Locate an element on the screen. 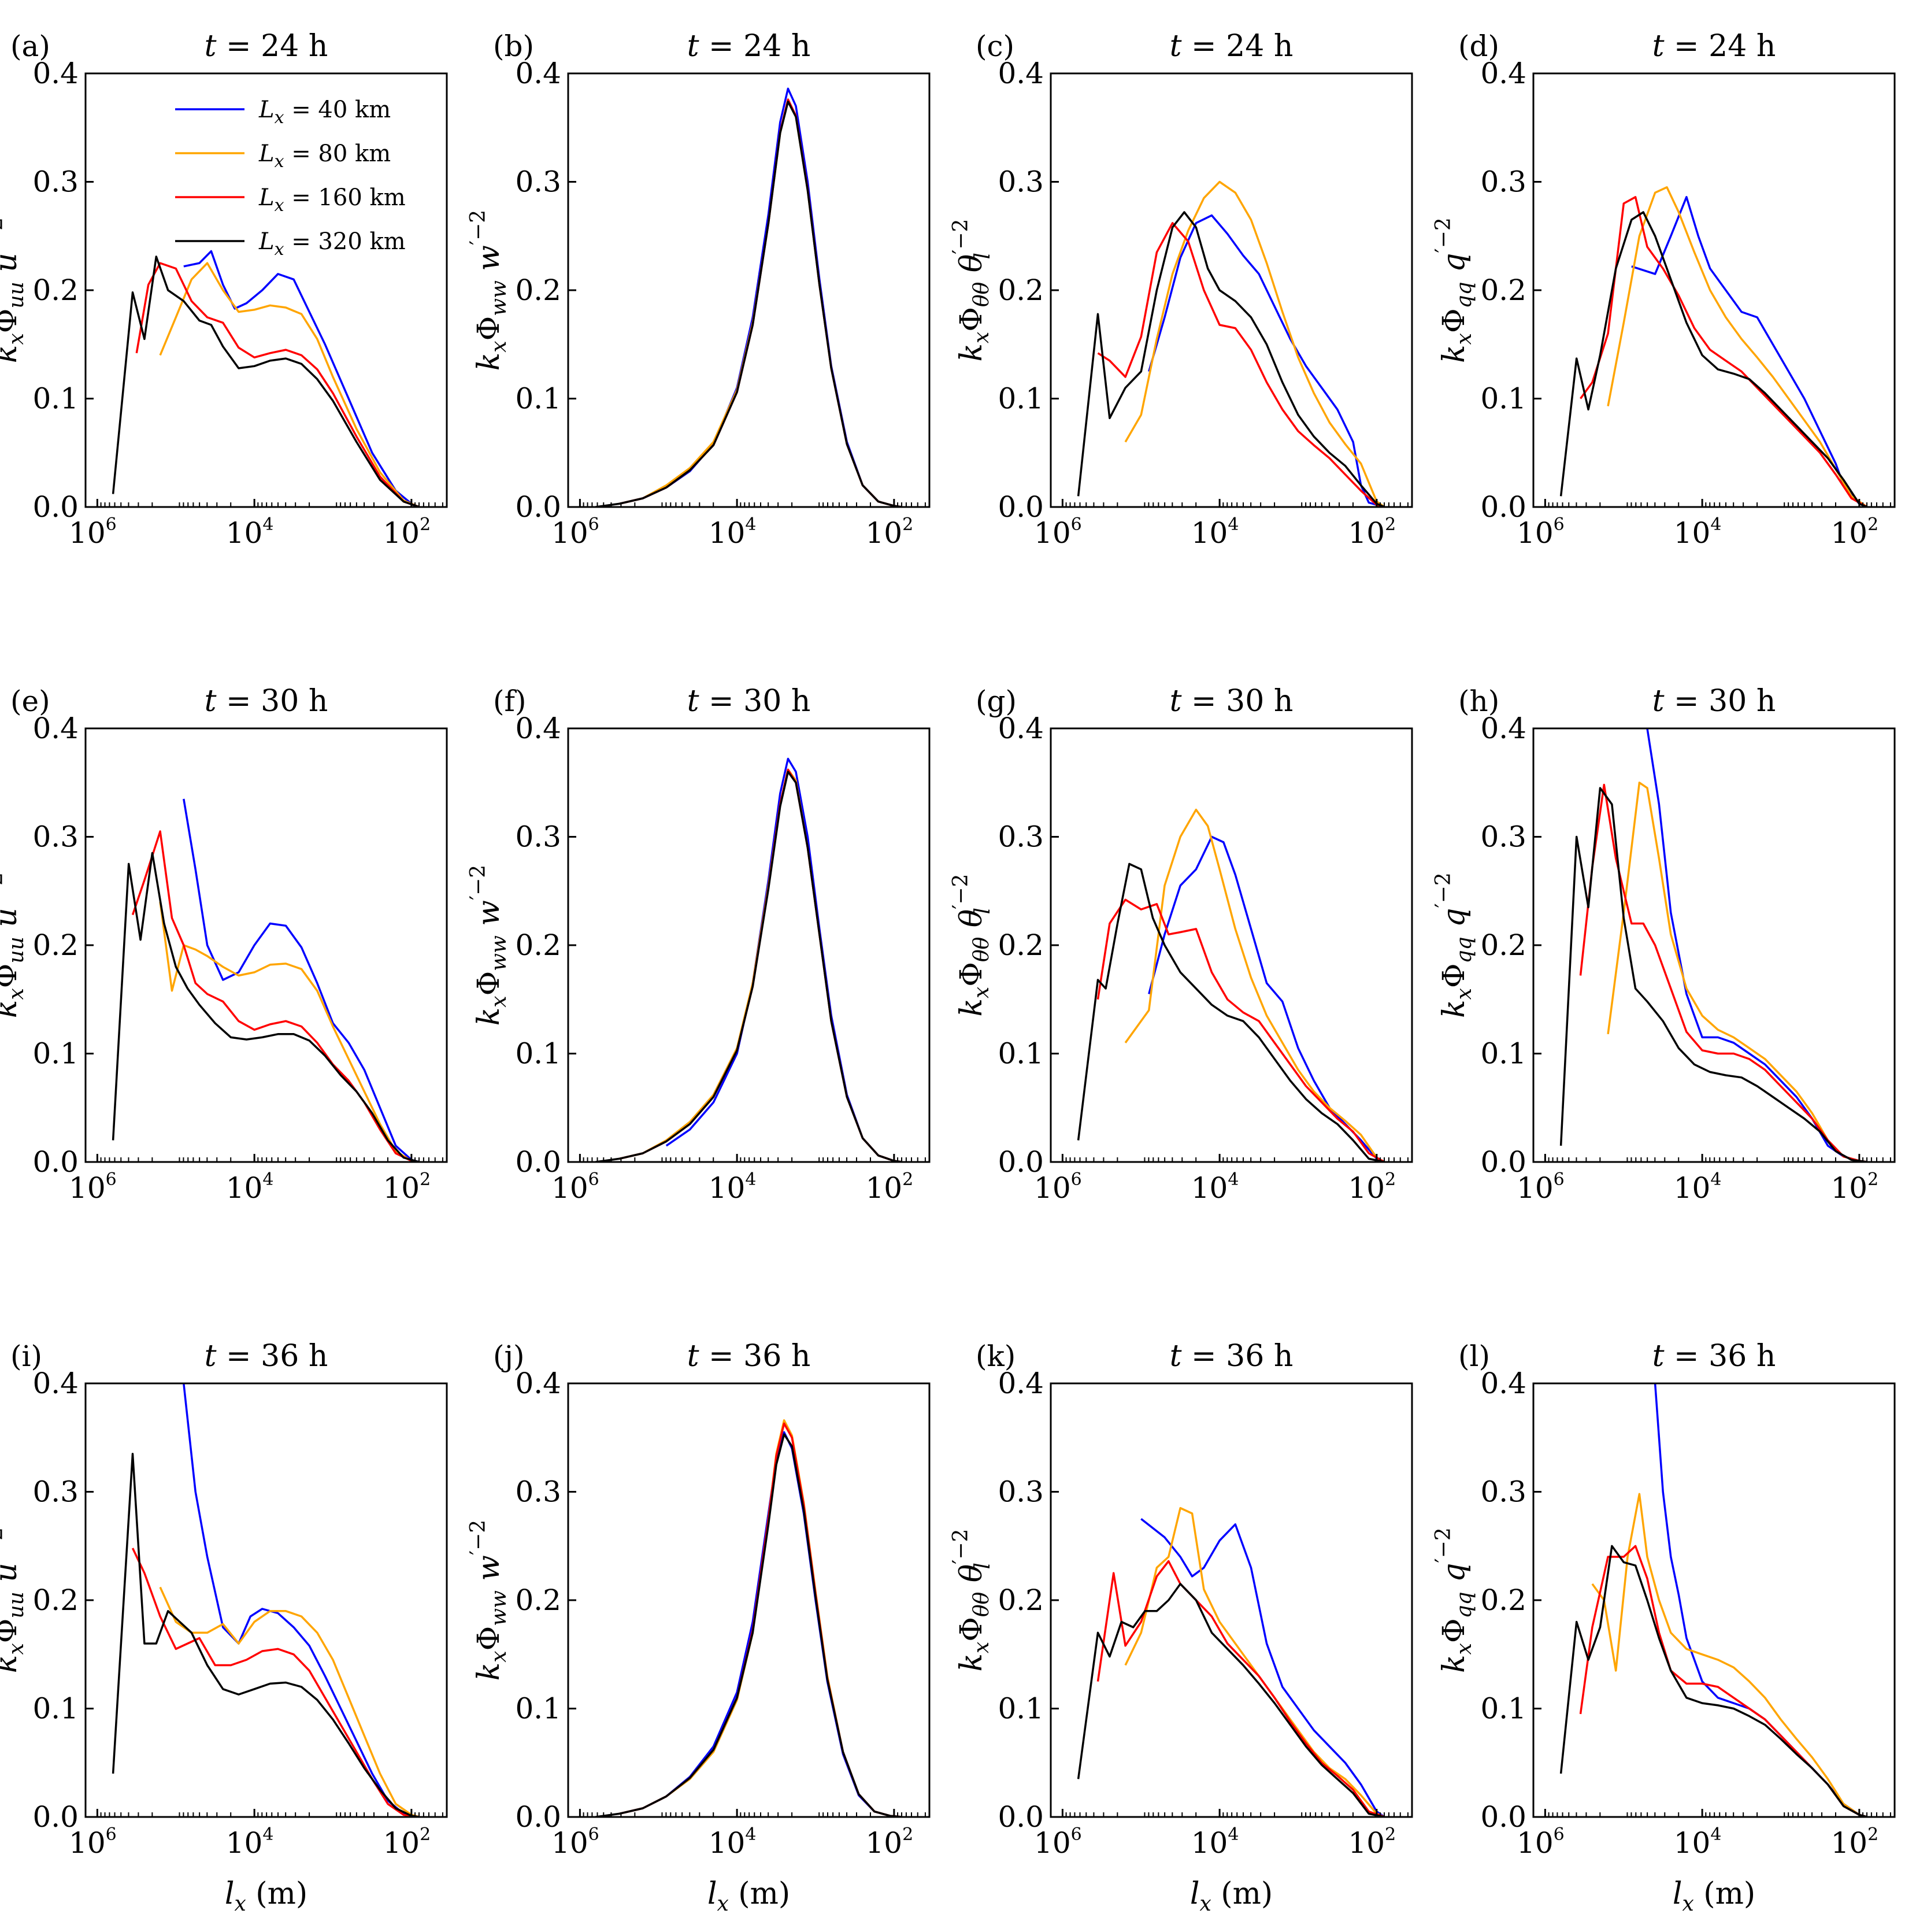 The height and width of the screenshot is (1932, 1916). ylab-var: θ is located at coordinates (971, 923).